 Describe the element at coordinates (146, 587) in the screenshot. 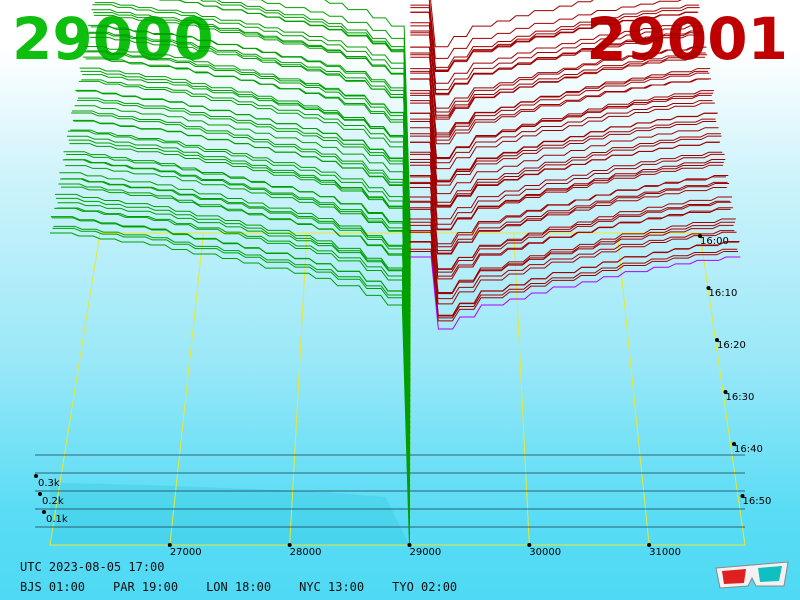

I see `clock-par: PAR 19:00` at that location.